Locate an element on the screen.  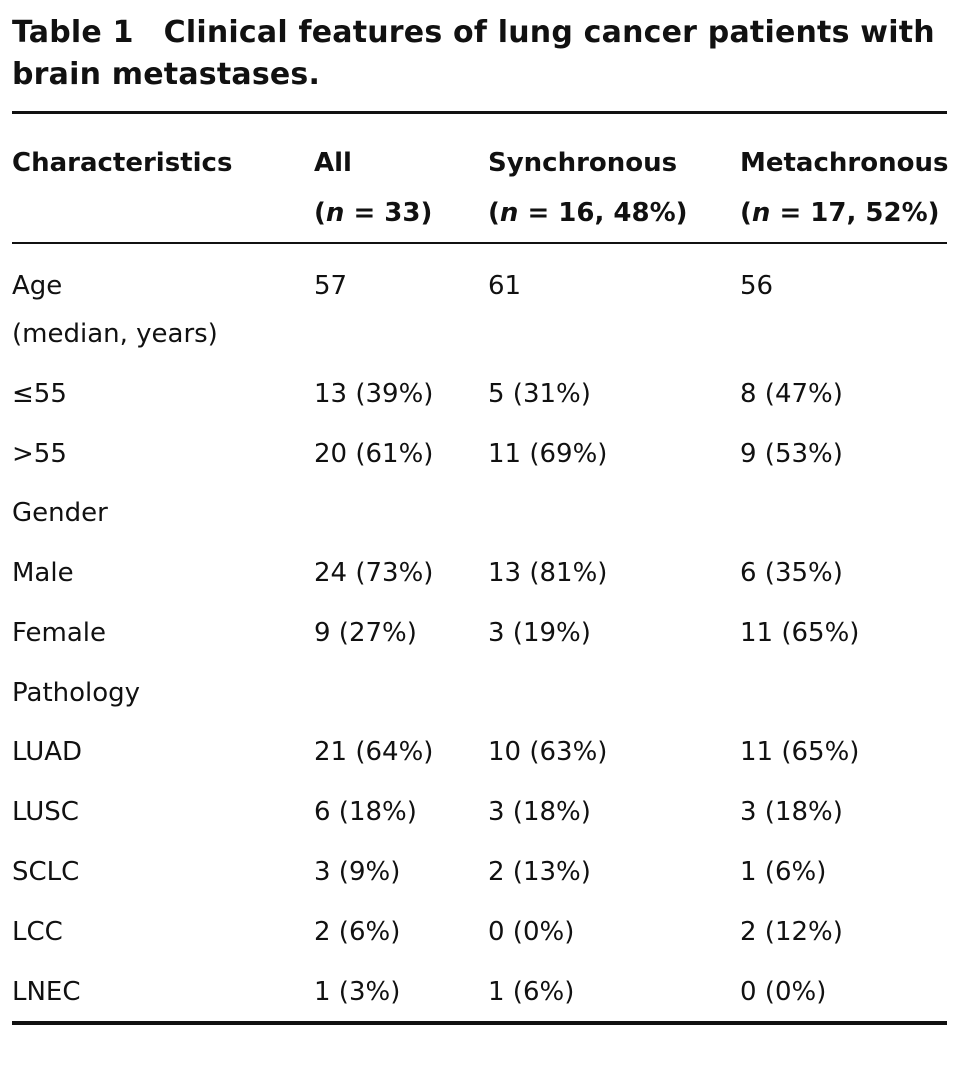
table-row-lusc: LUSC 6 (18%) 3 (18%) 3 (18%) is located at coordinates (485, 814).